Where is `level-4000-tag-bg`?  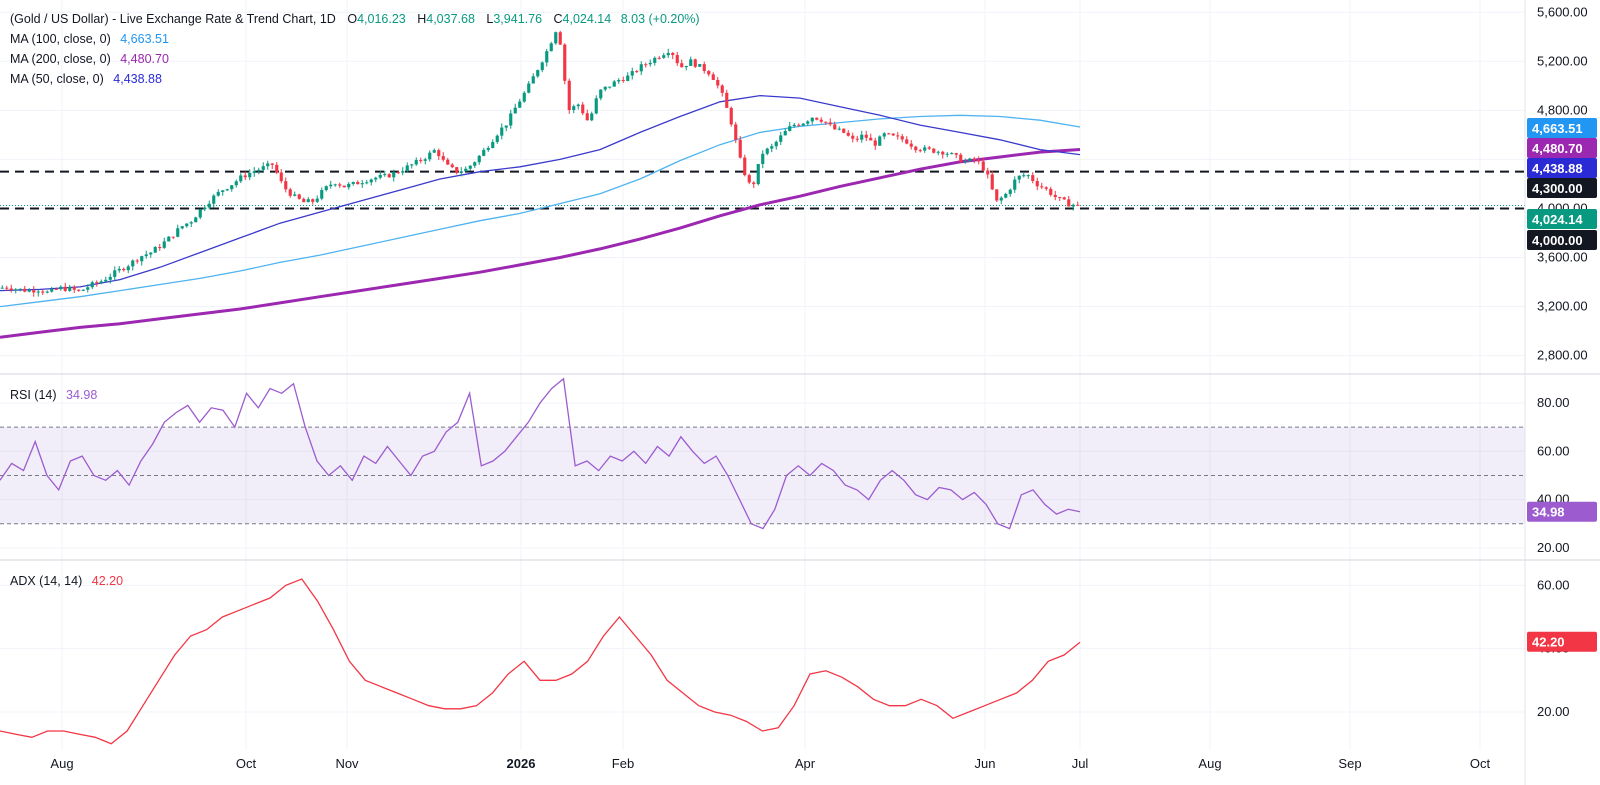 level-4000-tag-bg is located at coordinates (1562, 240).